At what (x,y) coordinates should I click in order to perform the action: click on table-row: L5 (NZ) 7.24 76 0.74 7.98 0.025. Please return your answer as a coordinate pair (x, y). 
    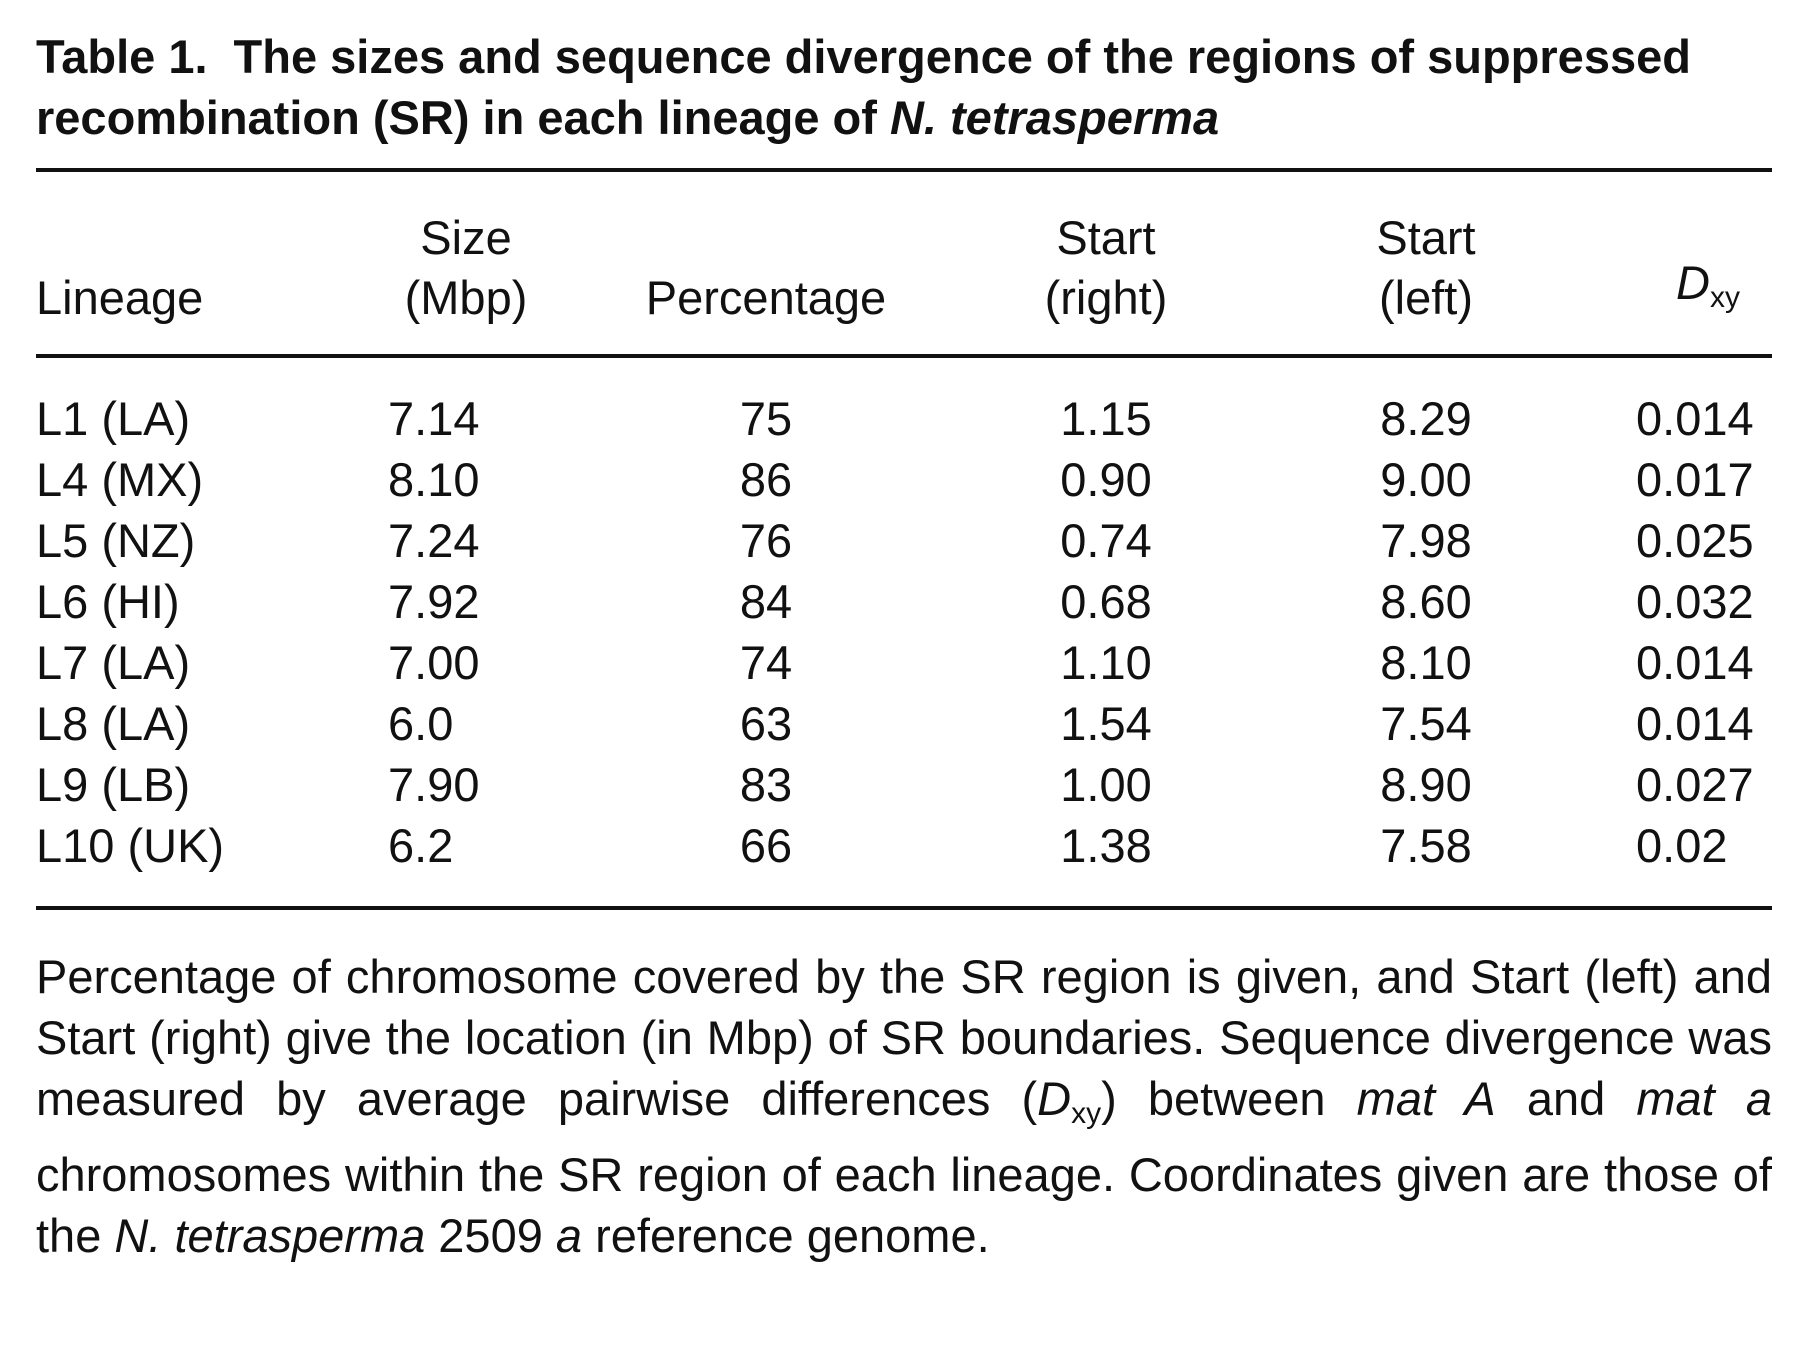
    Looking at the image, I should click on (904, 540).